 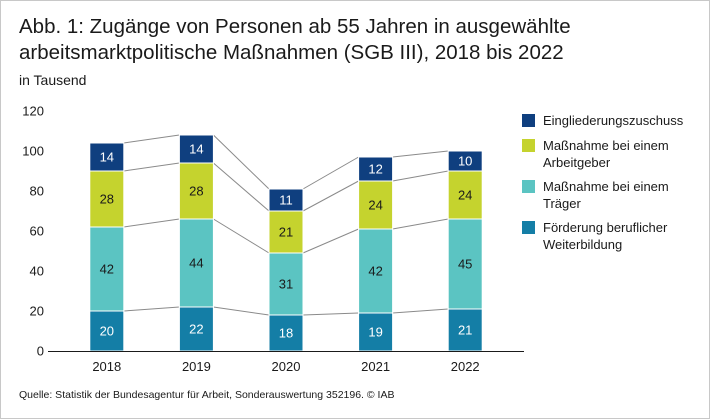 I want to click on data-label: 12, so click(x=375, y=169).